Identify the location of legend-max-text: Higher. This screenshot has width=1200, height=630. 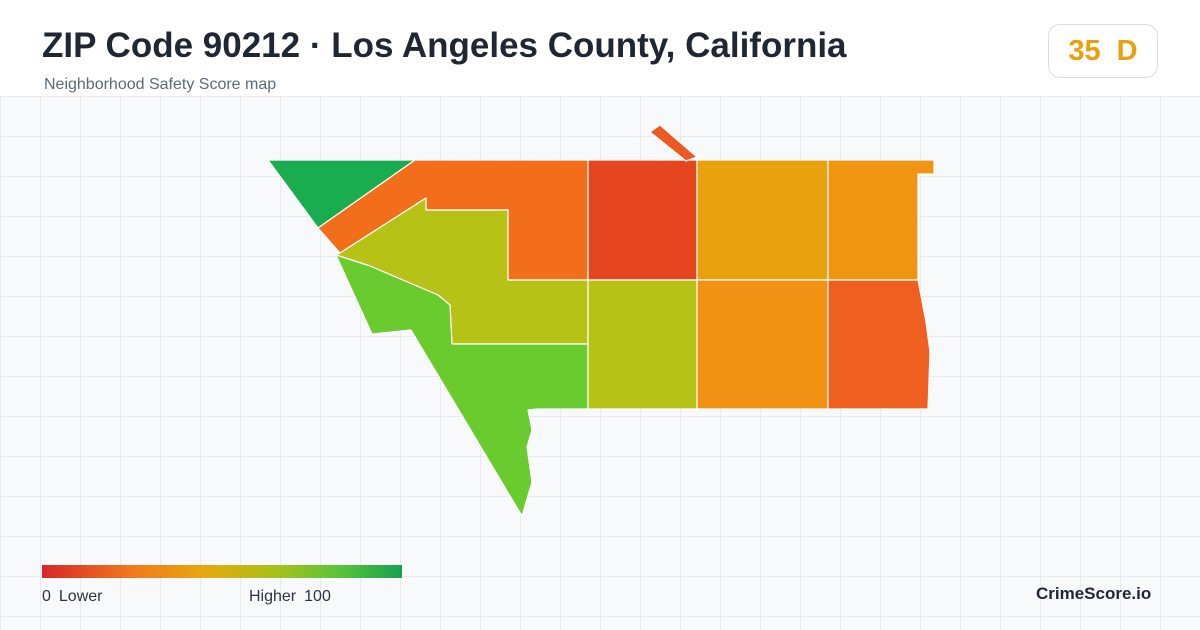
(273, 596).